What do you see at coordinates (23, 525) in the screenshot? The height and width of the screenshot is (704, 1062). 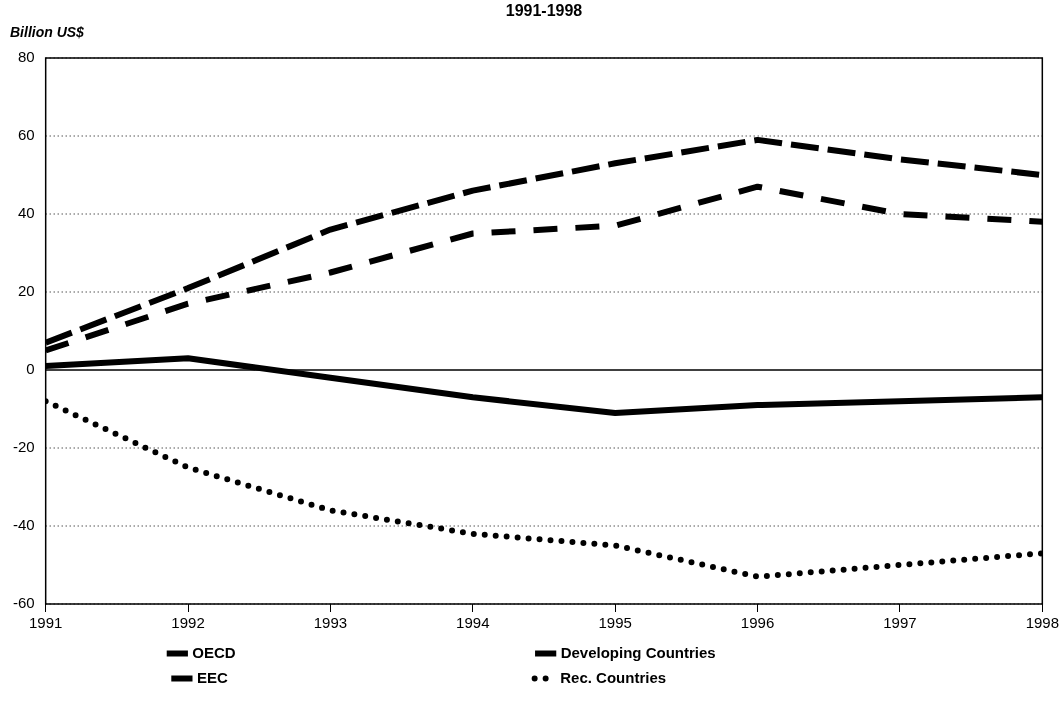 I see `y-tick-label: -40` at bounding box center [23, 525].